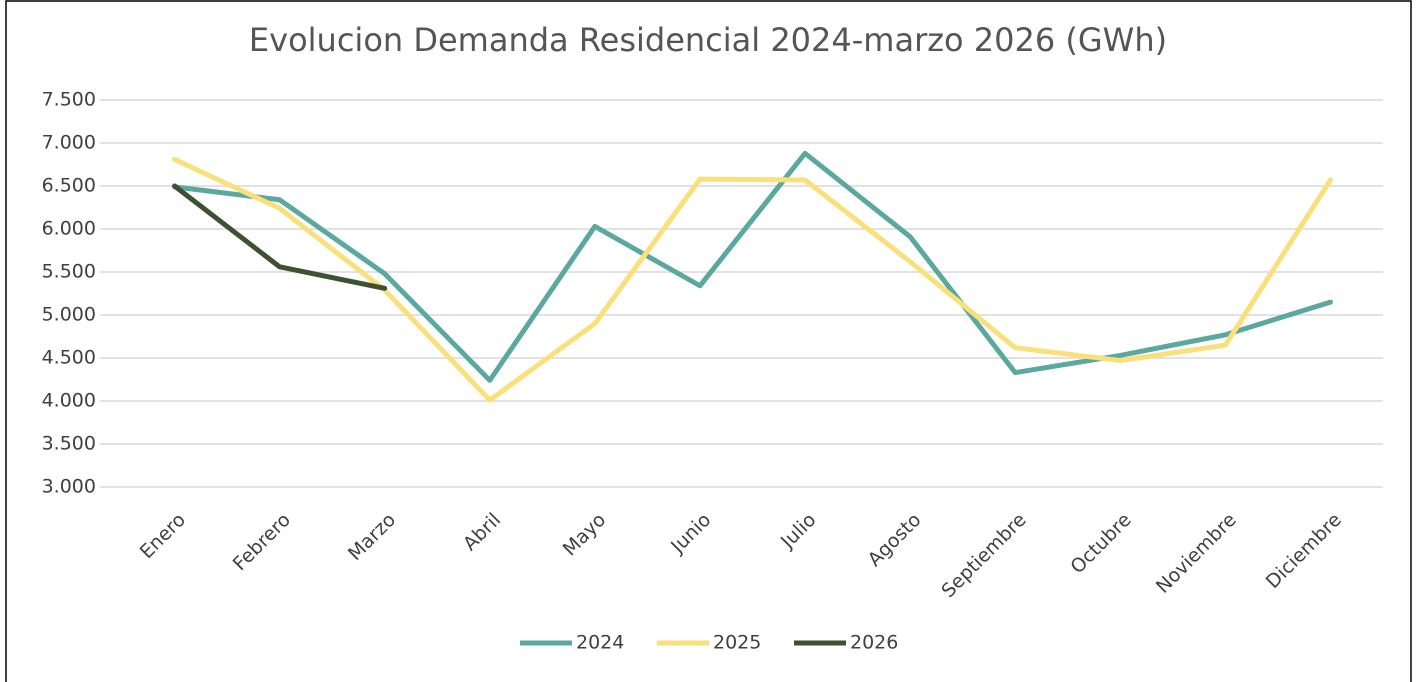 The image size is (1417, 682). I want to click on y-tick-label: 7.500, so click(69, 100).